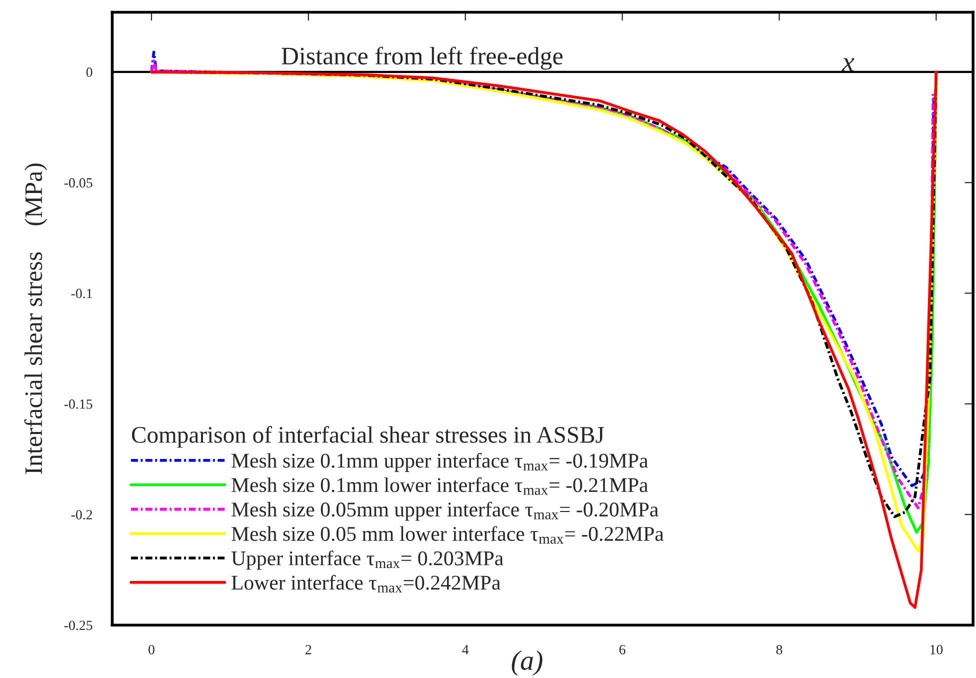 This screenshot has height=678, width=976. What do you see at coordinates (368, 437) in the screenshot?
I see `legend-title: Comparison of interfacial shear stresses in ASSBJ` at bounding box center [368, 437].